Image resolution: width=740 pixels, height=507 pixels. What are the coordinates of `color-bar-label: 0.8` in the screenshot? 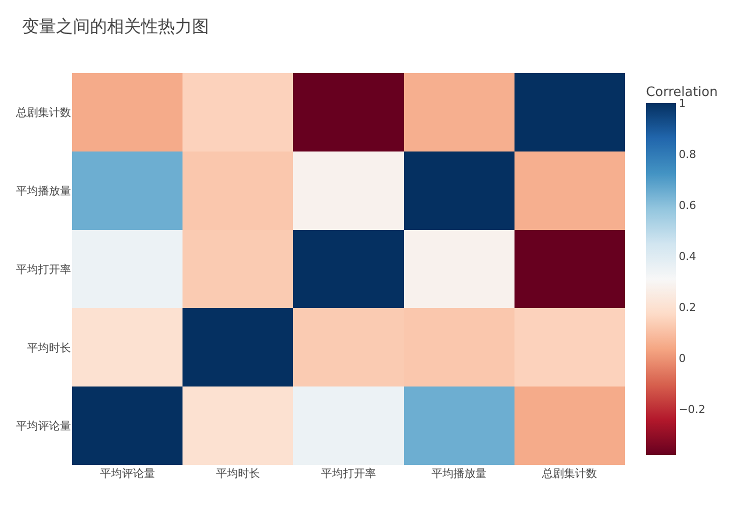 It's located at (687, 154).